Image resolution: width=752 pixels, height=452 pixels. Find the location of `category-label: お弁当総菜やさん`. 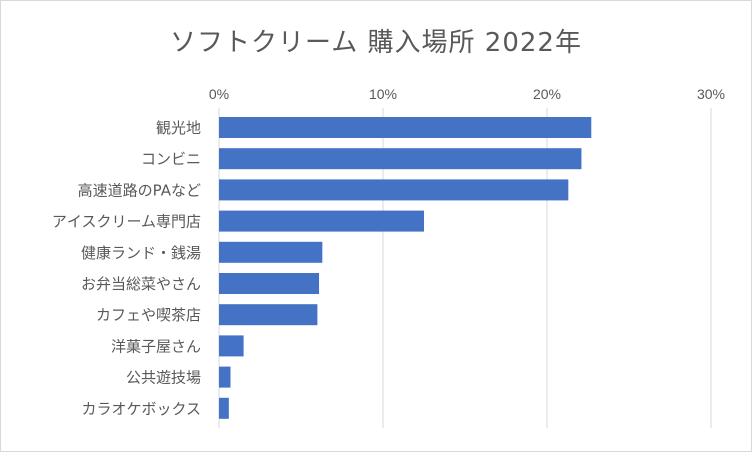

category-label: お弁当総菜やさん is located at coordinates (141, 284).